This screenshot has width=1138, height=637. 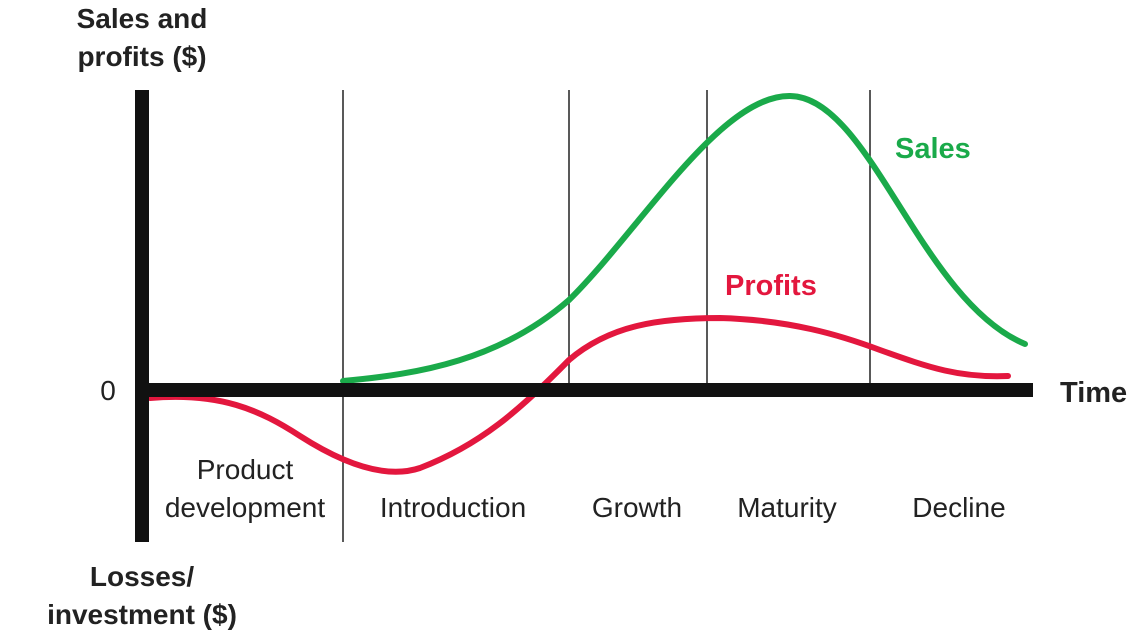 I want to click on y-axis-top-label-line2: profits ($), so click(x=141, y=56).